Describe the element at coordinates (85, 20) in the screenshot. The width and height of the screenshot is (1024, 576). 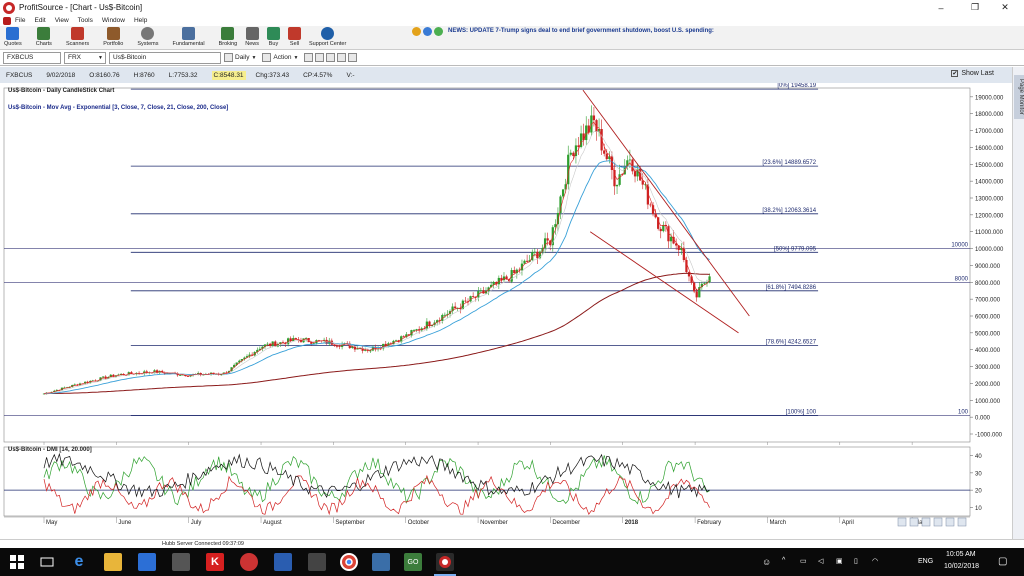
I see `menu-tools: Tools` at that location.